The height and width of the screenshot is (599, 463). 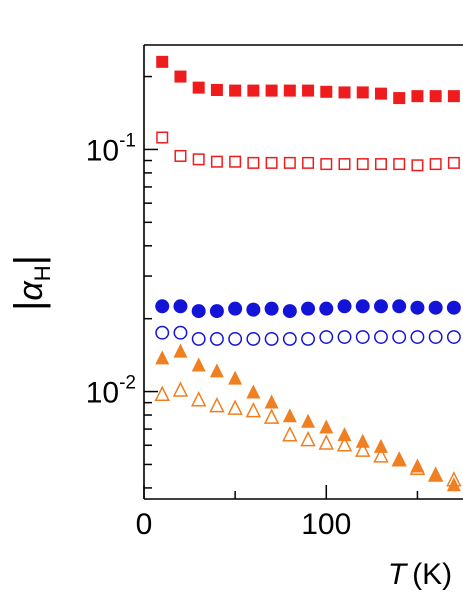 I want to click on series-circle-open, so click(x=308, y=335).